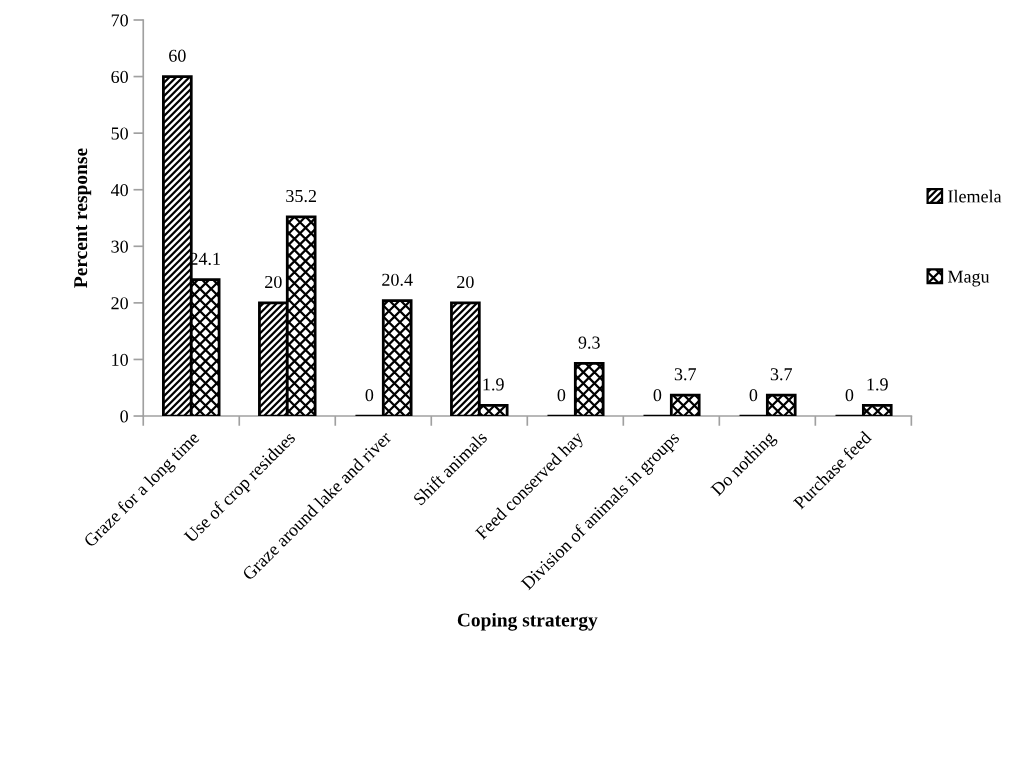 The image size is (1016, 769). Describe the element at coordinates (124, 416) in the screenshot. I see `y-tick-label: 0` at that location.